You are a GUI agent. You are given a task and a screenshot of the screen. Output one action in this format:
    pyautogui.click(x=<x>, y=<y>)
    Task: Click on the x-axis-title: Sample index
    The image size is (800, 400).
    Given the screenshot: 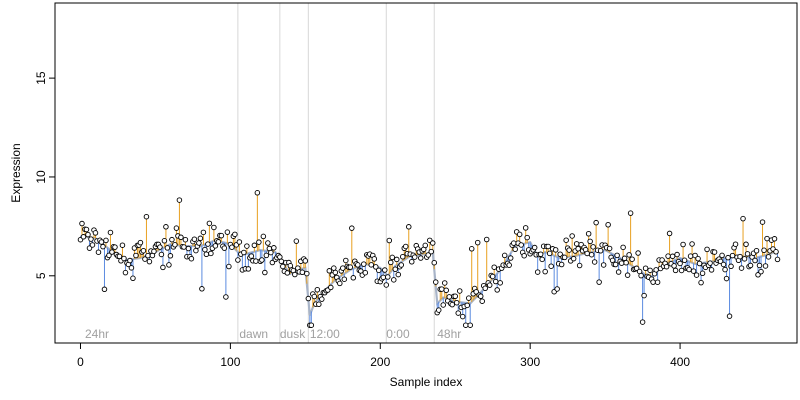 What is the action you would take?
    pyautogui.click(x=426, y=382)
    